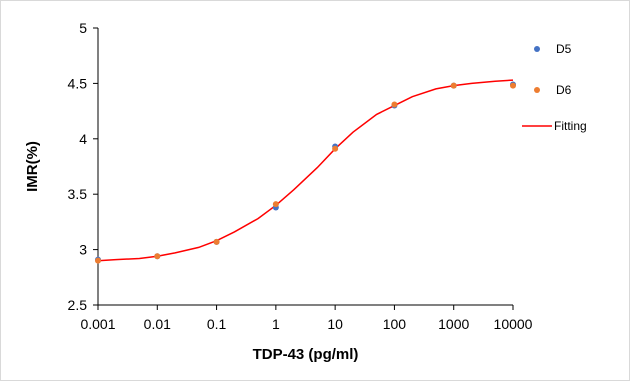  I want to click on x-tick-label: 1000, so click(453, 324).